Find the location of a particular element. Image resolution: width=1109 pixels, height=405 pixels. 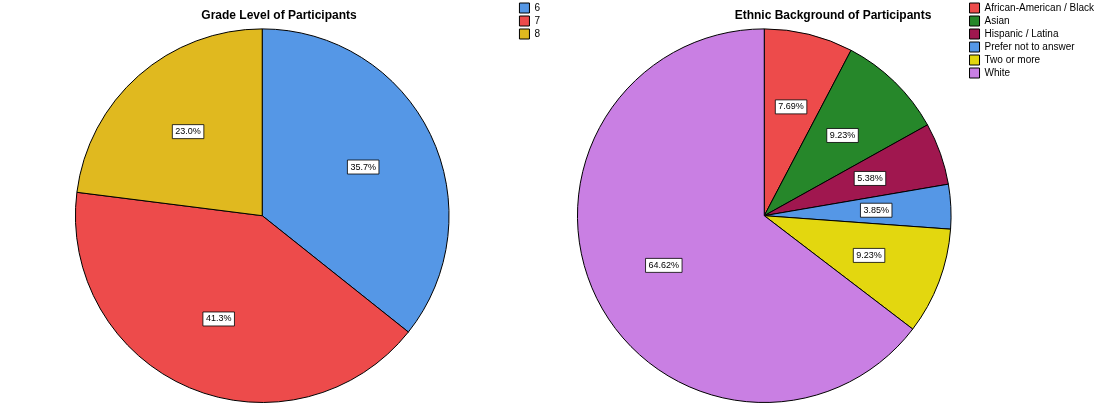

data-label: 35.7% is located at coordinates (363, 166).